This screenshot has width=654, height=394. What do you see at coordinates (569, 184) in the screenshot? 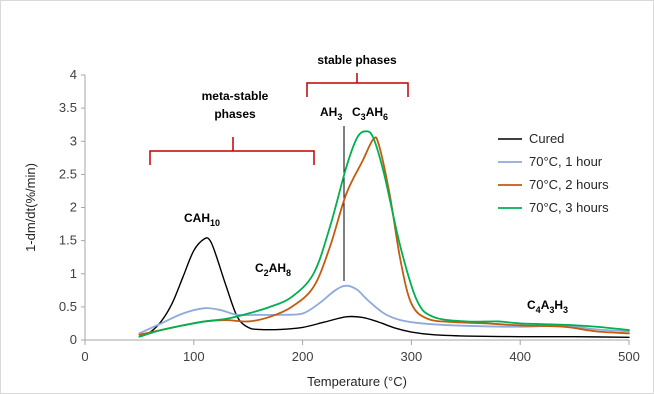
I see `legend-label: 70°C, 2 hours` at bounding box center [569, 184].